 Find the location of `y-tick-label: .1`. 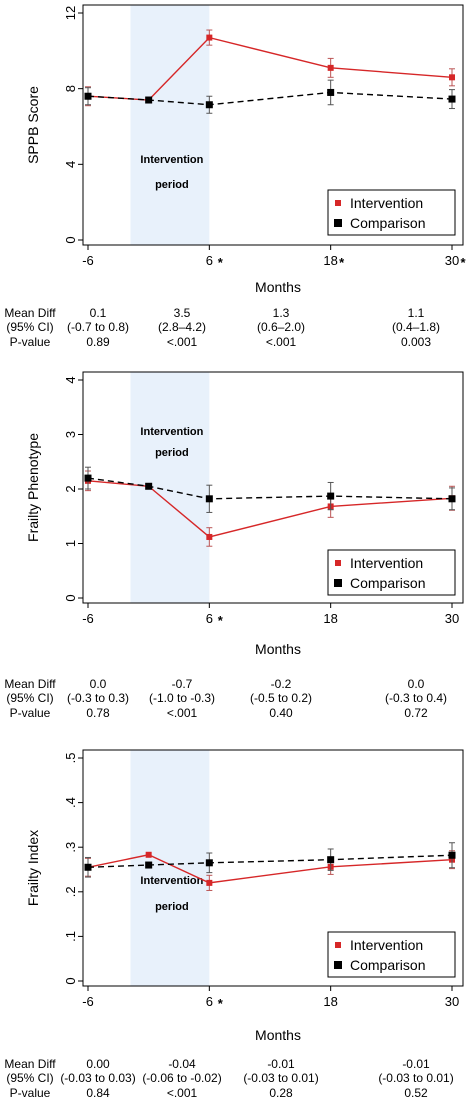

y-tick-label: .1 is located at coordinates (70, 936).